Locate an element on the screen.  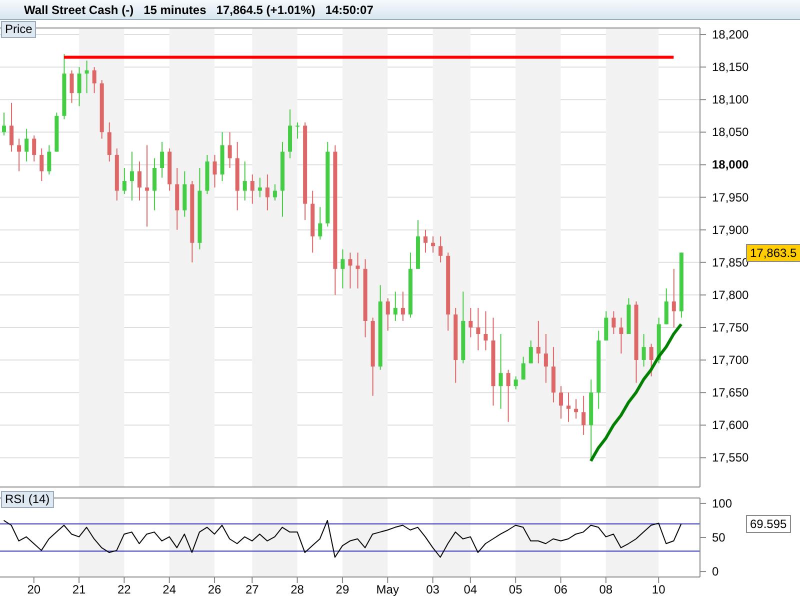
y-tick-label: 17,650 is located at coordinates (731, 393).